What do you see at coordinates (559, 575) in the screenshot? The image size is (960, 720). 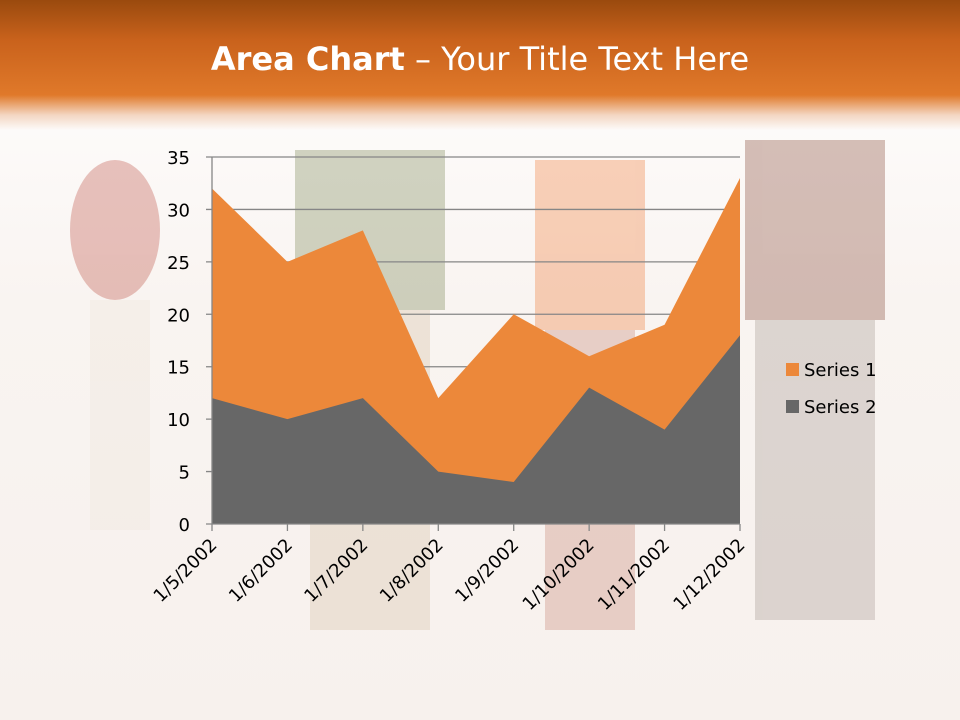 I see `x-tick-label: 1/10/2002` at bounding box center [559, 575].